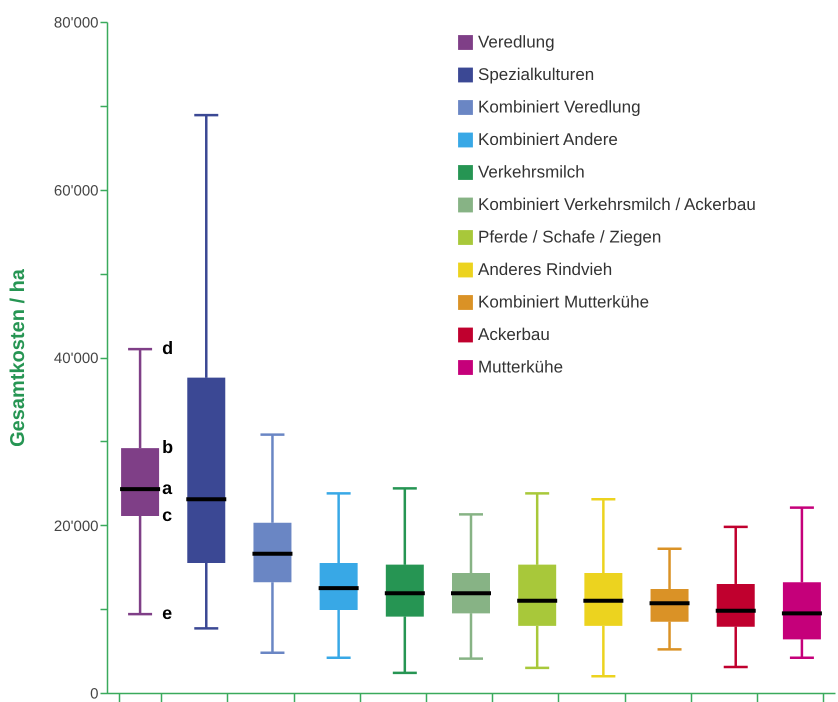 Image resolution: width=838 pixels, height=702 pixels. What do you see at coordinates (168, 447) in the screenshot?
I see `annotation: b` at bounding box center [168, 447].